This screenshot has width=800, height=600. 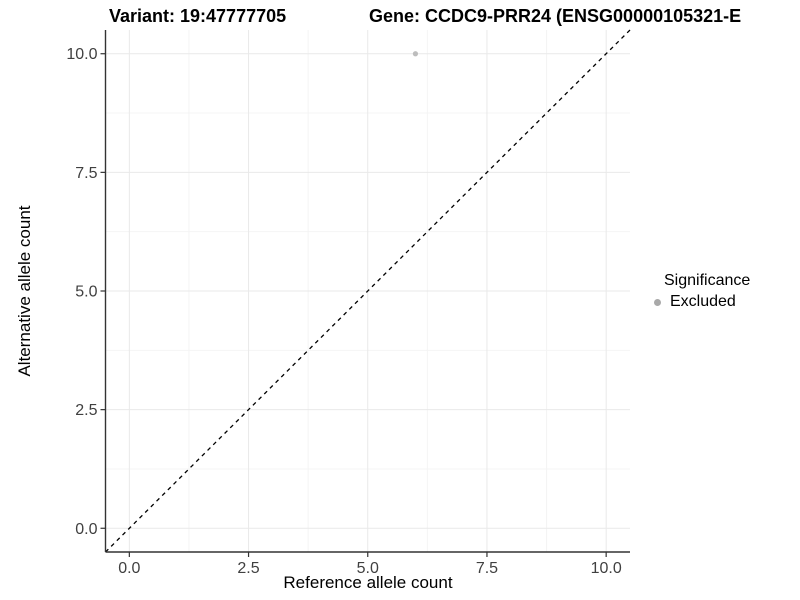 What do you see at coordinates (198, 16) in the screenshot?
I see `plot-title-variant: Variant: 19:47777705` at bounding box center [198, 16].